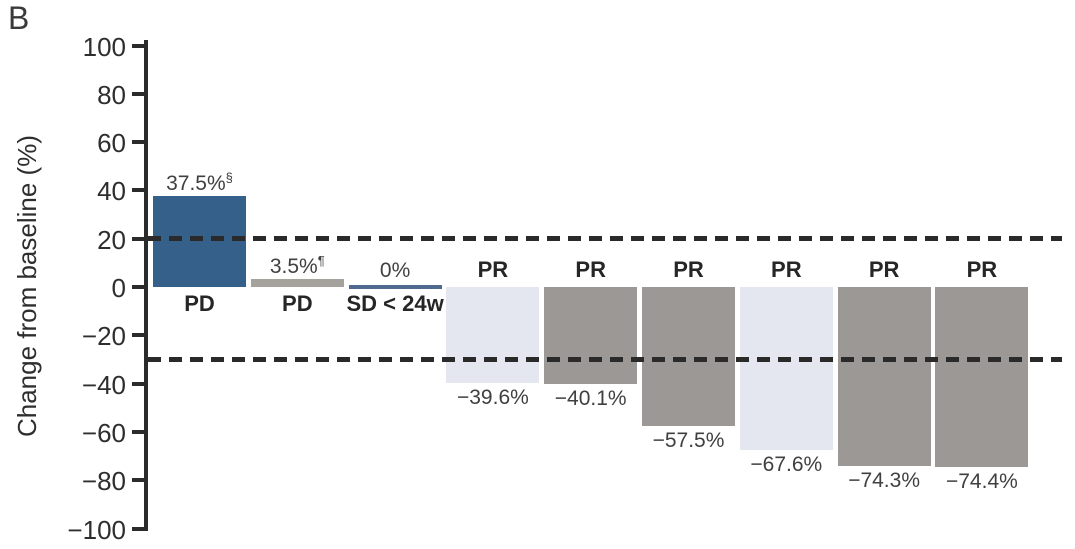 Image resolution: width=1075 pixels, height=549 pixels. Describe the element at coordinates (104, 46) in the screenshot. I see `y-tick-label: 100` at that location.